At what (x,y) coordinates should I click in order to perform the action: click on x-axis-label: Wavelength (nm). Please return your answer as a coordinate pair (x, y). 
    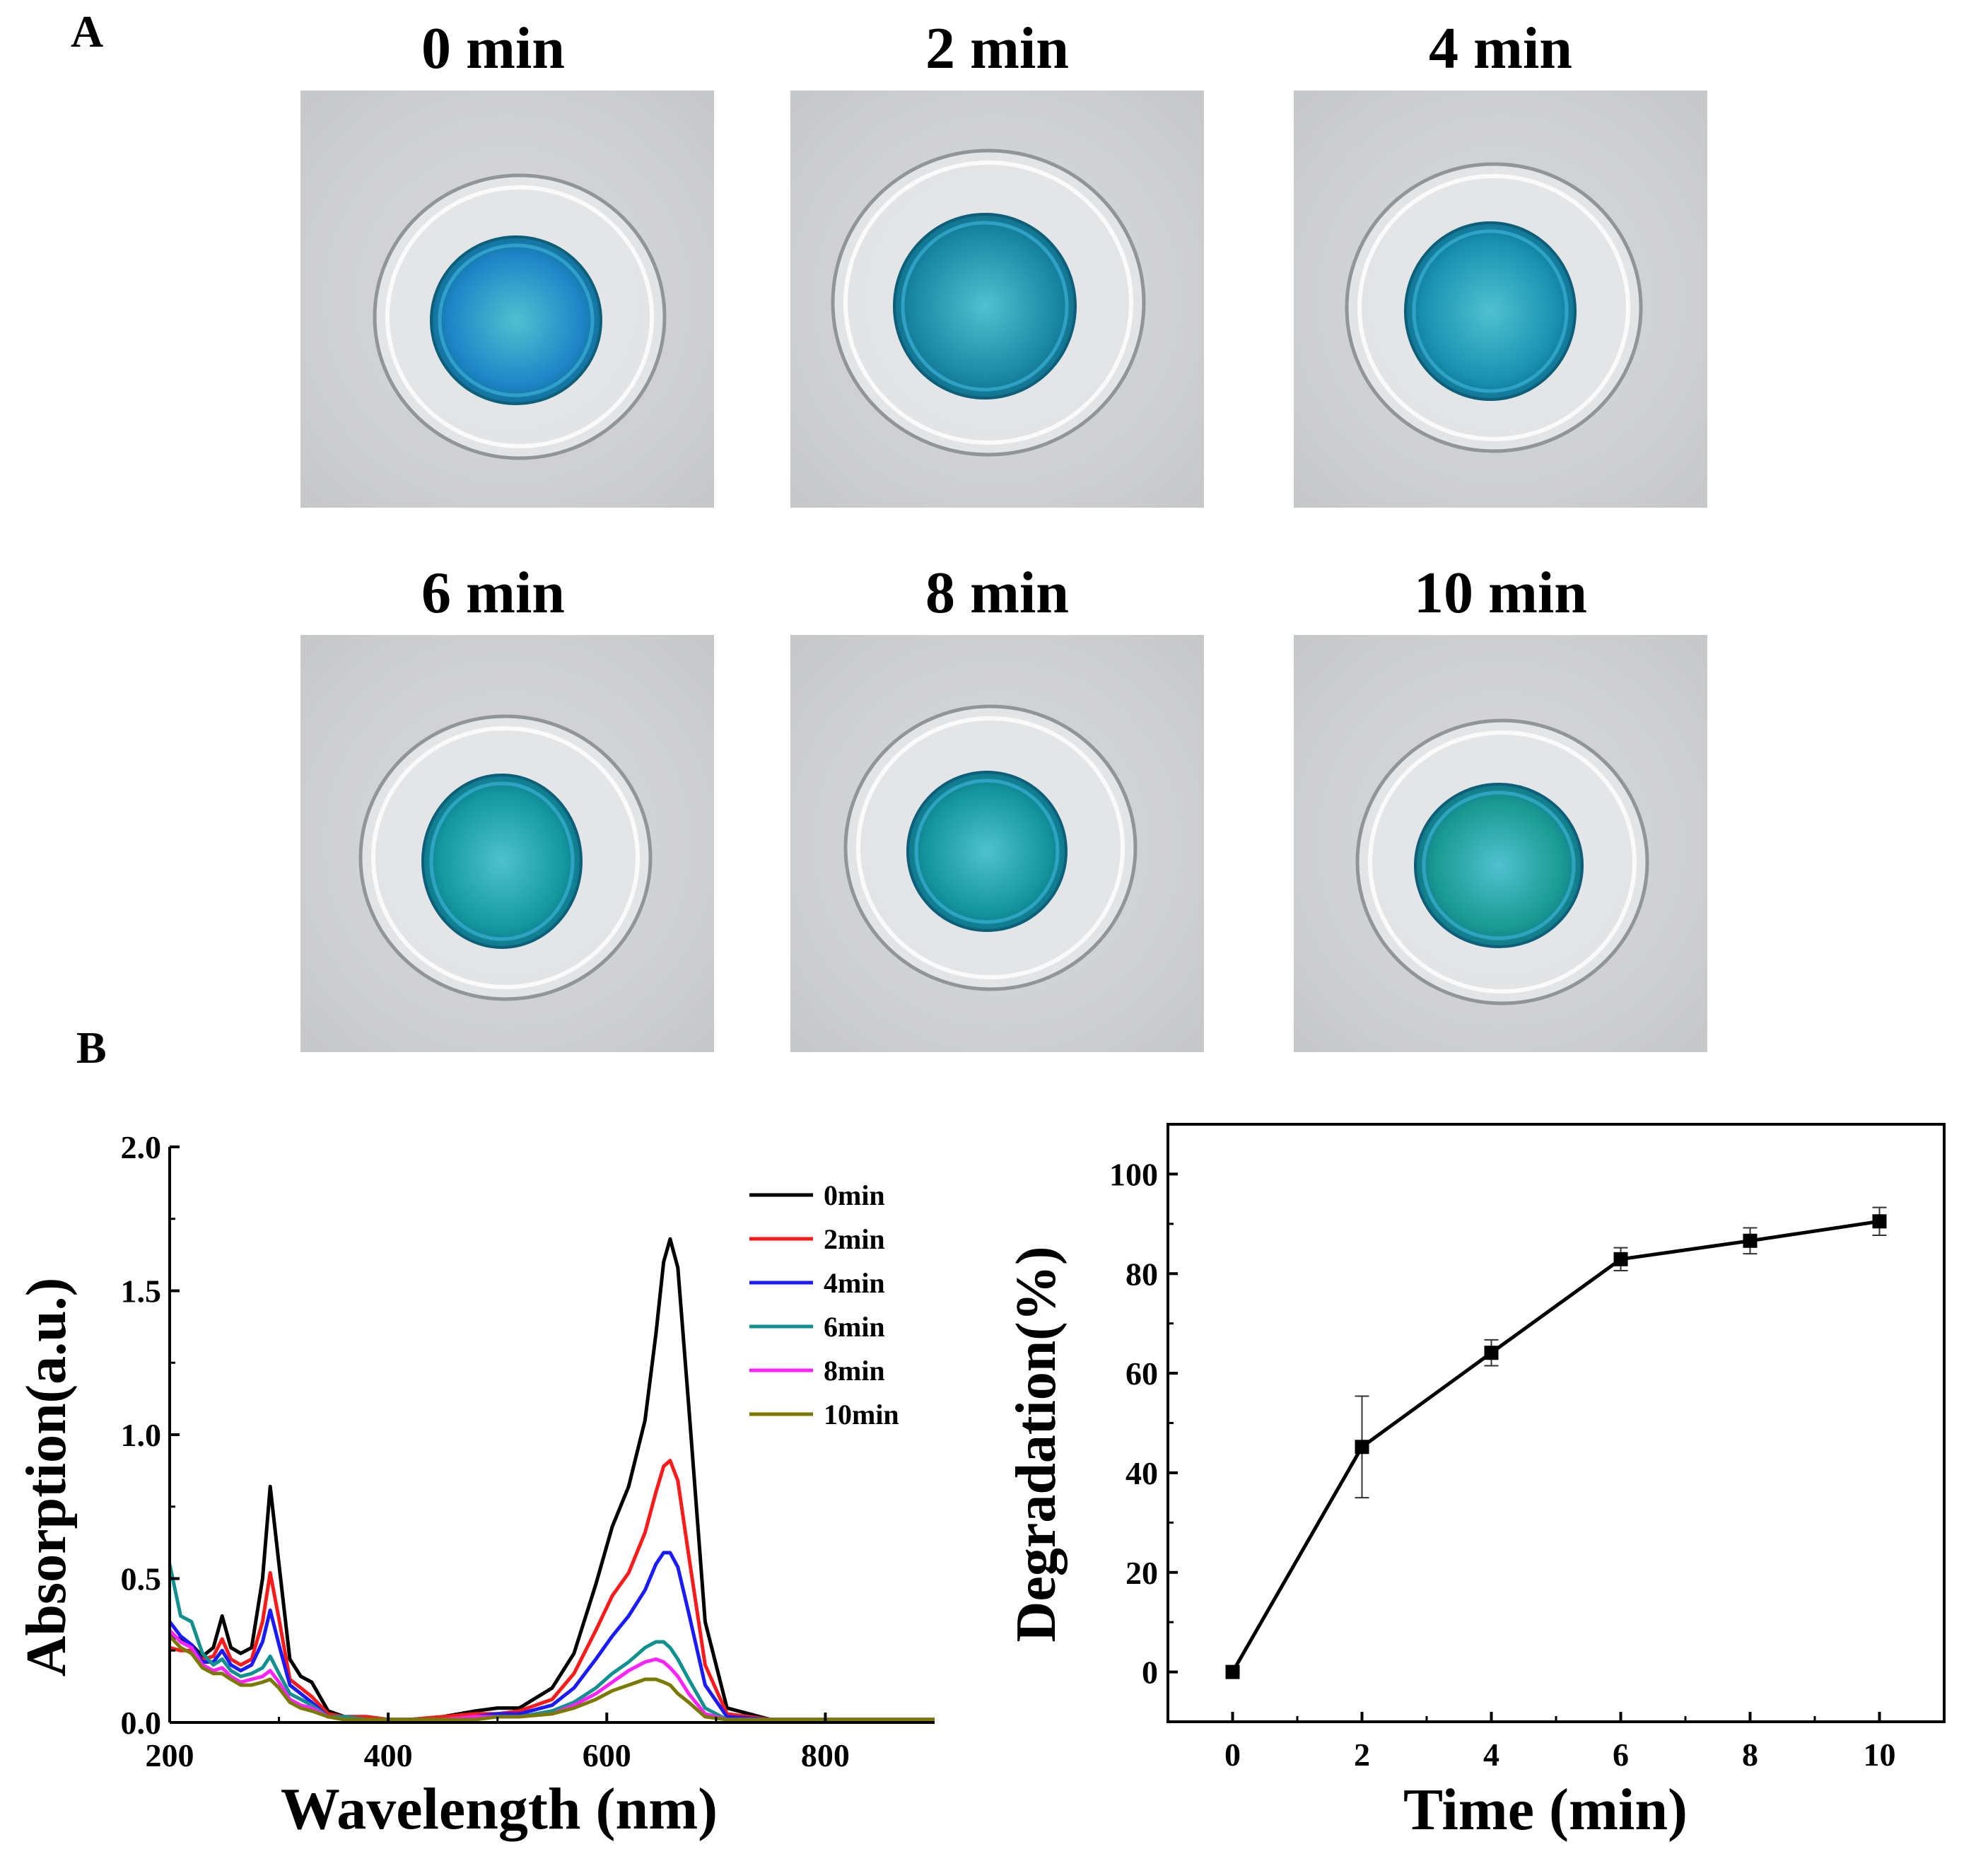
    Looking at the image, I should click on (499, 1809).